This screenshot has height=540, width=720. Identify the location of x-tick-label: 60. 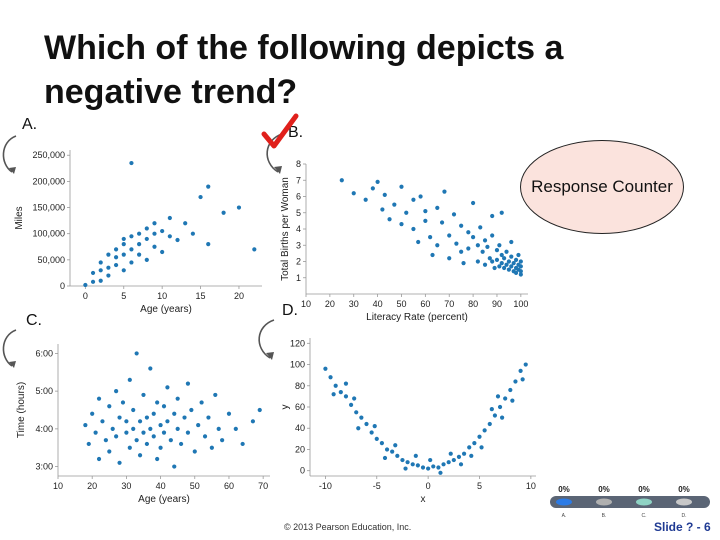
(425, 304).